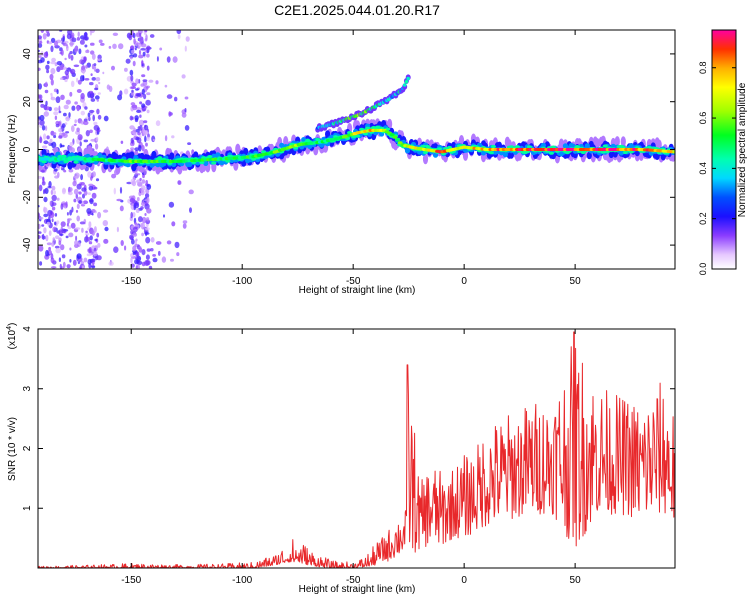 Image resolution: width=750 pixels, height=600 pixels. I want to click on heatmap-branch-core, so click(404, 85).